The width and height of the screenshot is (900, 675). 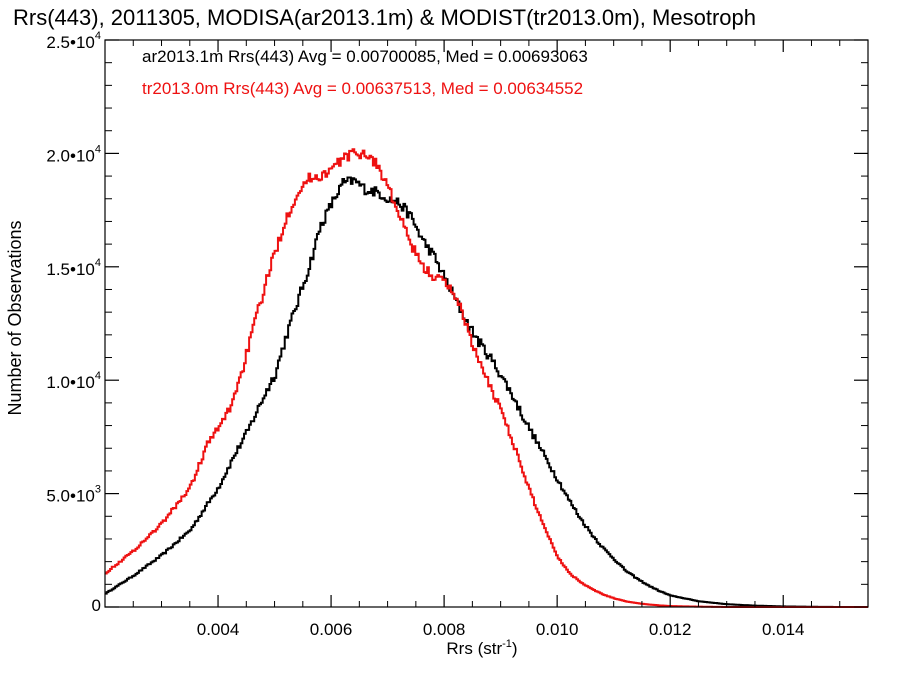 I want to click on y-tick-label: 2.0•104, so click(x=73, y=154).